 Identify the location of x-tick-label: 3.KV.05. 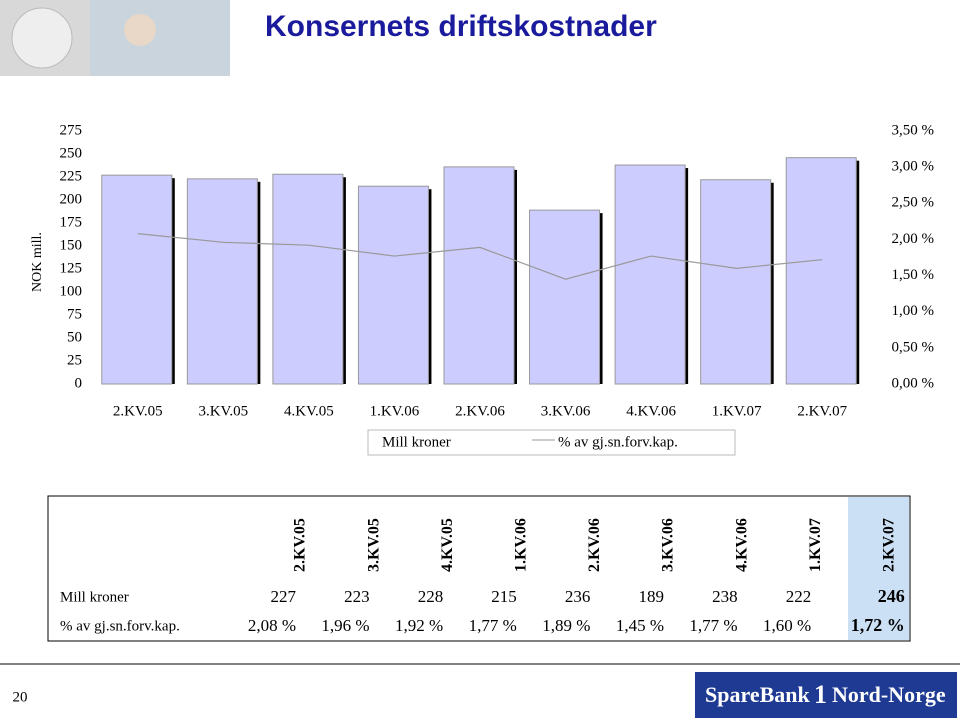
(223, 411).